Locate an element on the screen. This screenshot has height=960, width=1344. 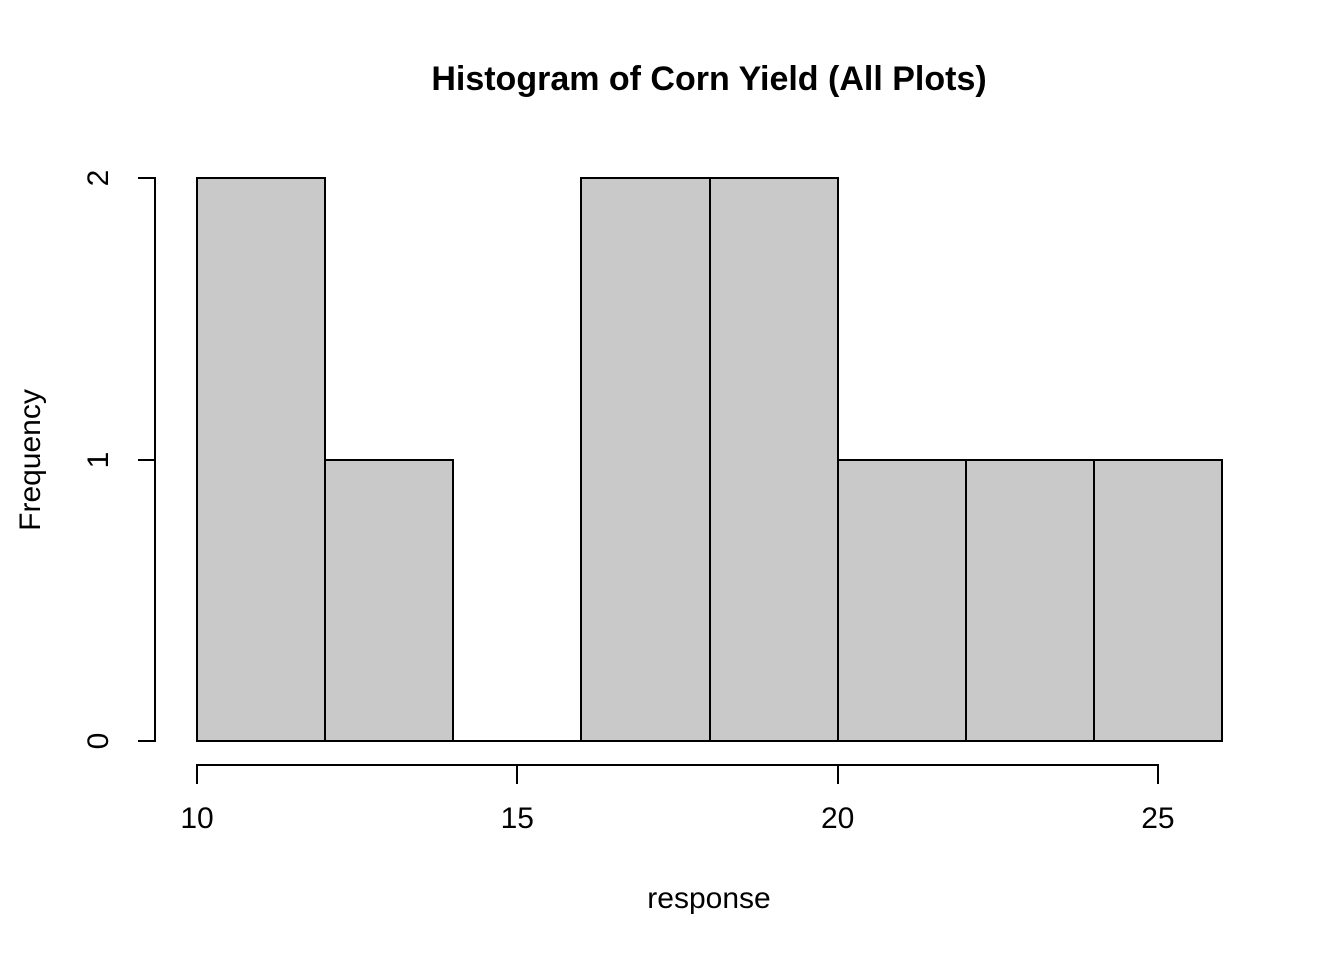
x-tick-label: 20 is located at coordinates (837, 818).